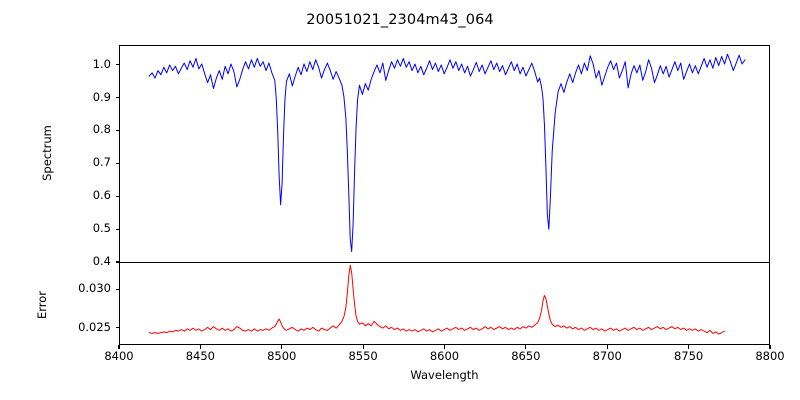 Image resolution: width=800 pixels, height=400 pixels. I want to click on y-axis-title-error: Error, so click(42, 305).